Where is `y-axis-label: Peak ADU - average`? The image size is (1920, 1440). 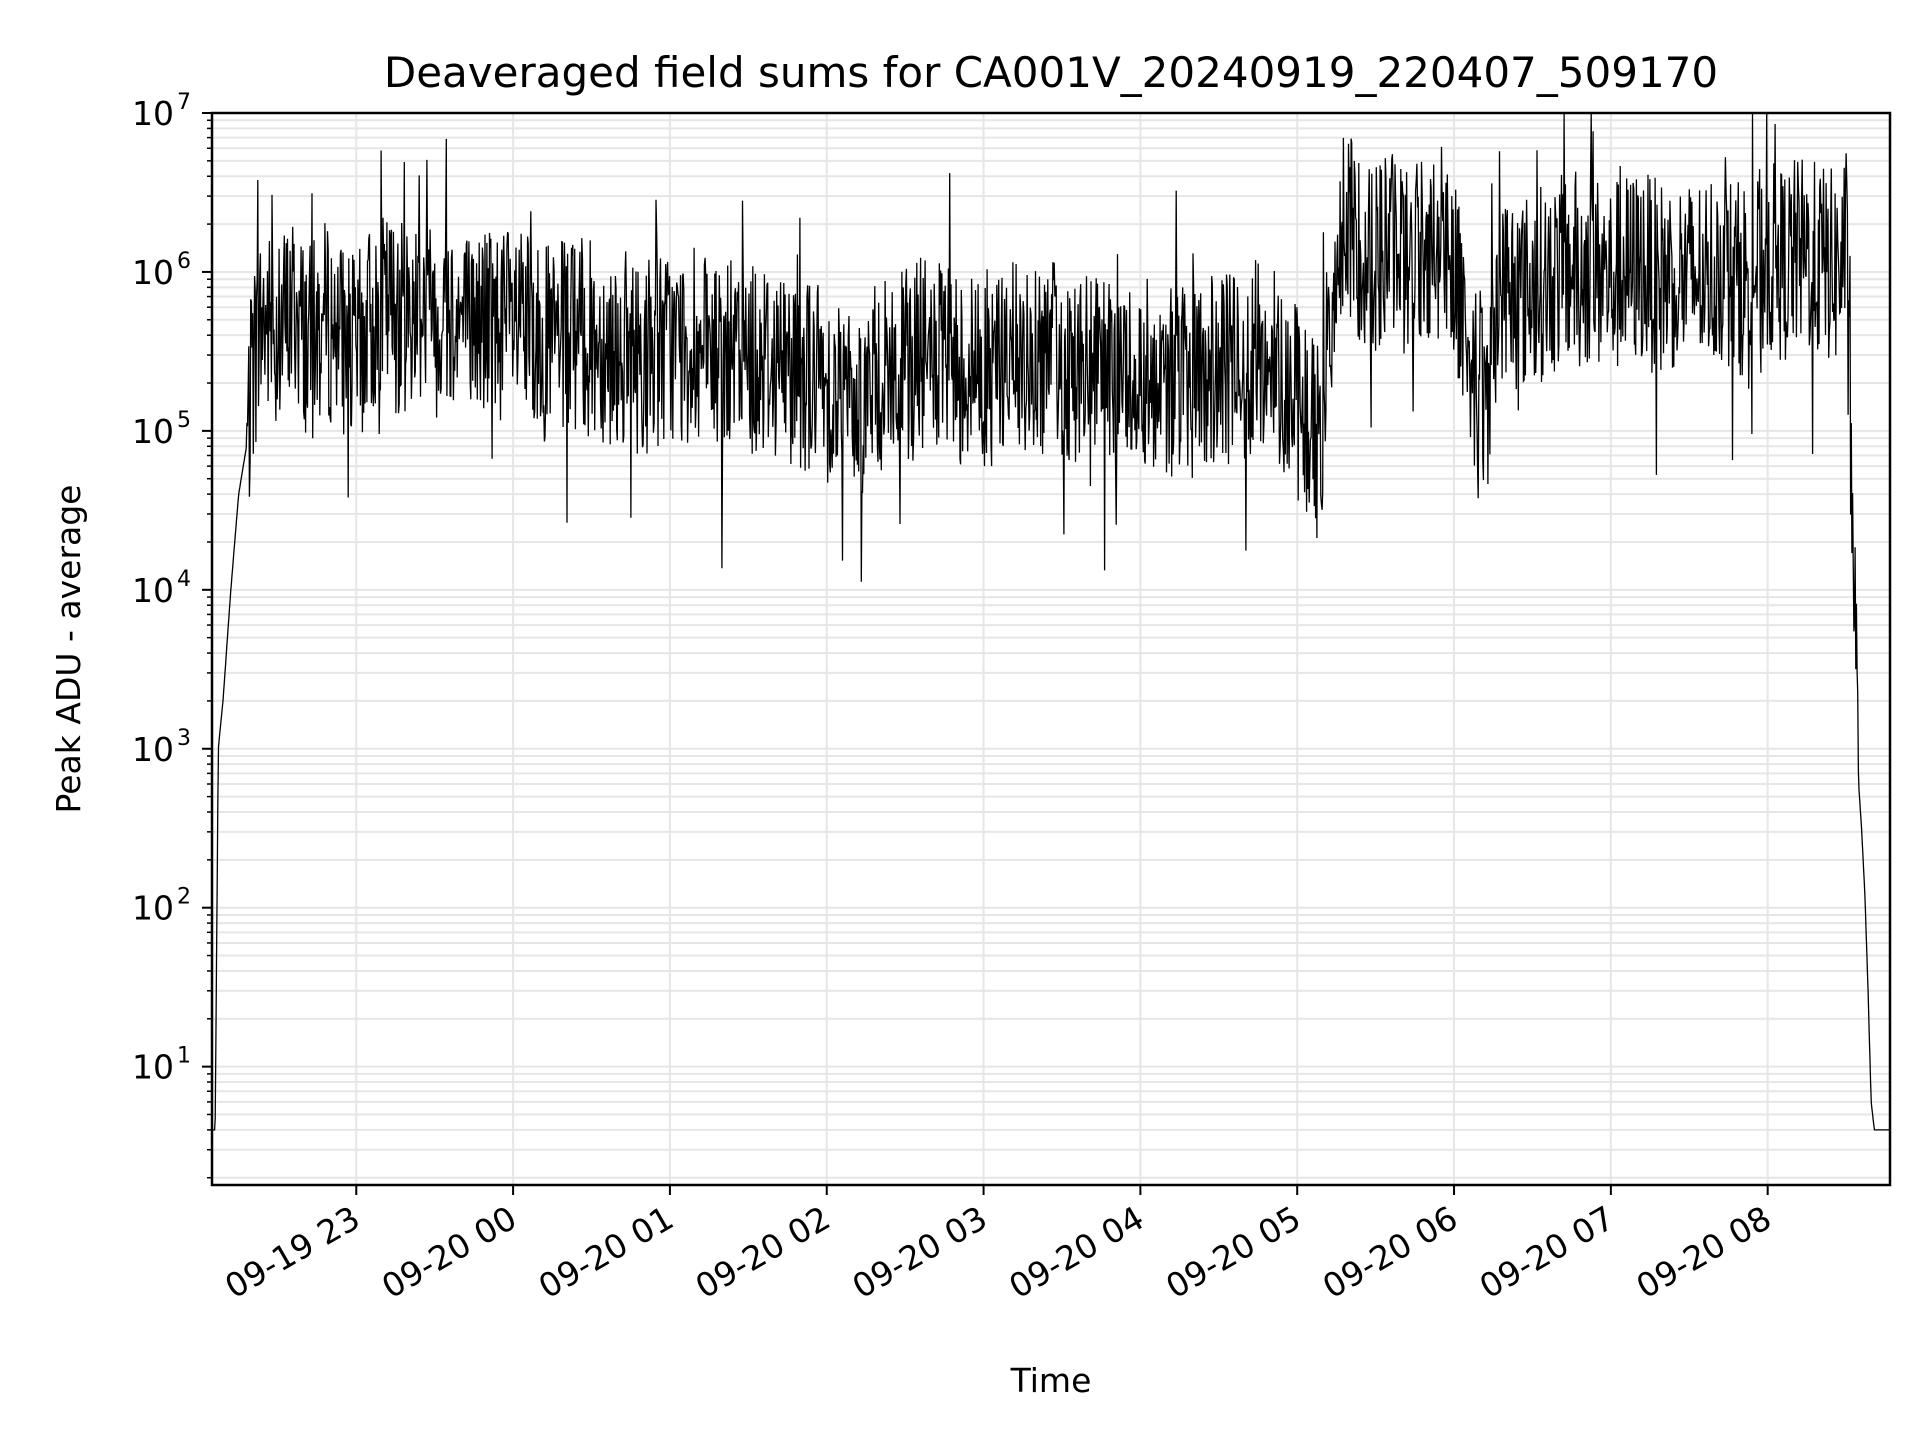 y-axis-label: Peak ADU - average is located at coordinates (68, 649).